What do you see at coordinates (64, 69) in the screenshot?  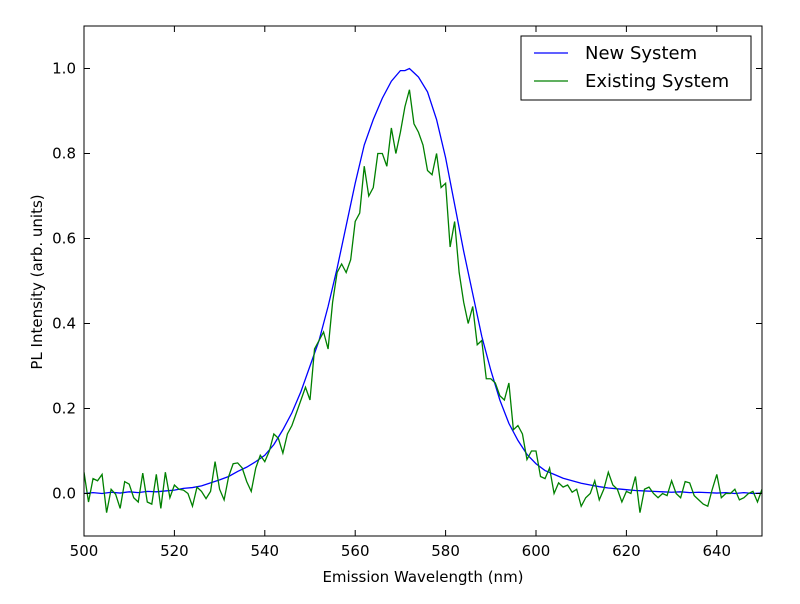 I see `y-tick-label: 1.0` at bounding box center [64, 69].